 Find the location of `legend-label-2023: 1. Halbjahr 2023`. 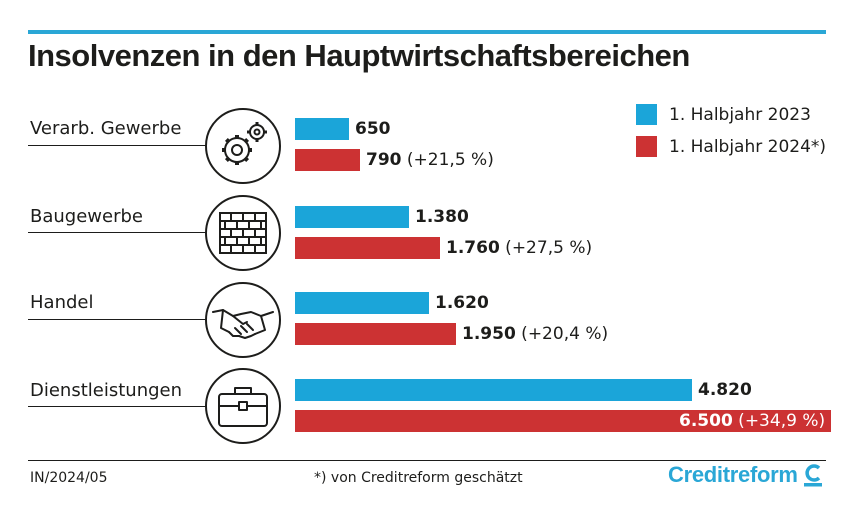

legend-label-2023: 1. Halbjahr 2023 is located at coordinates (740, 114).